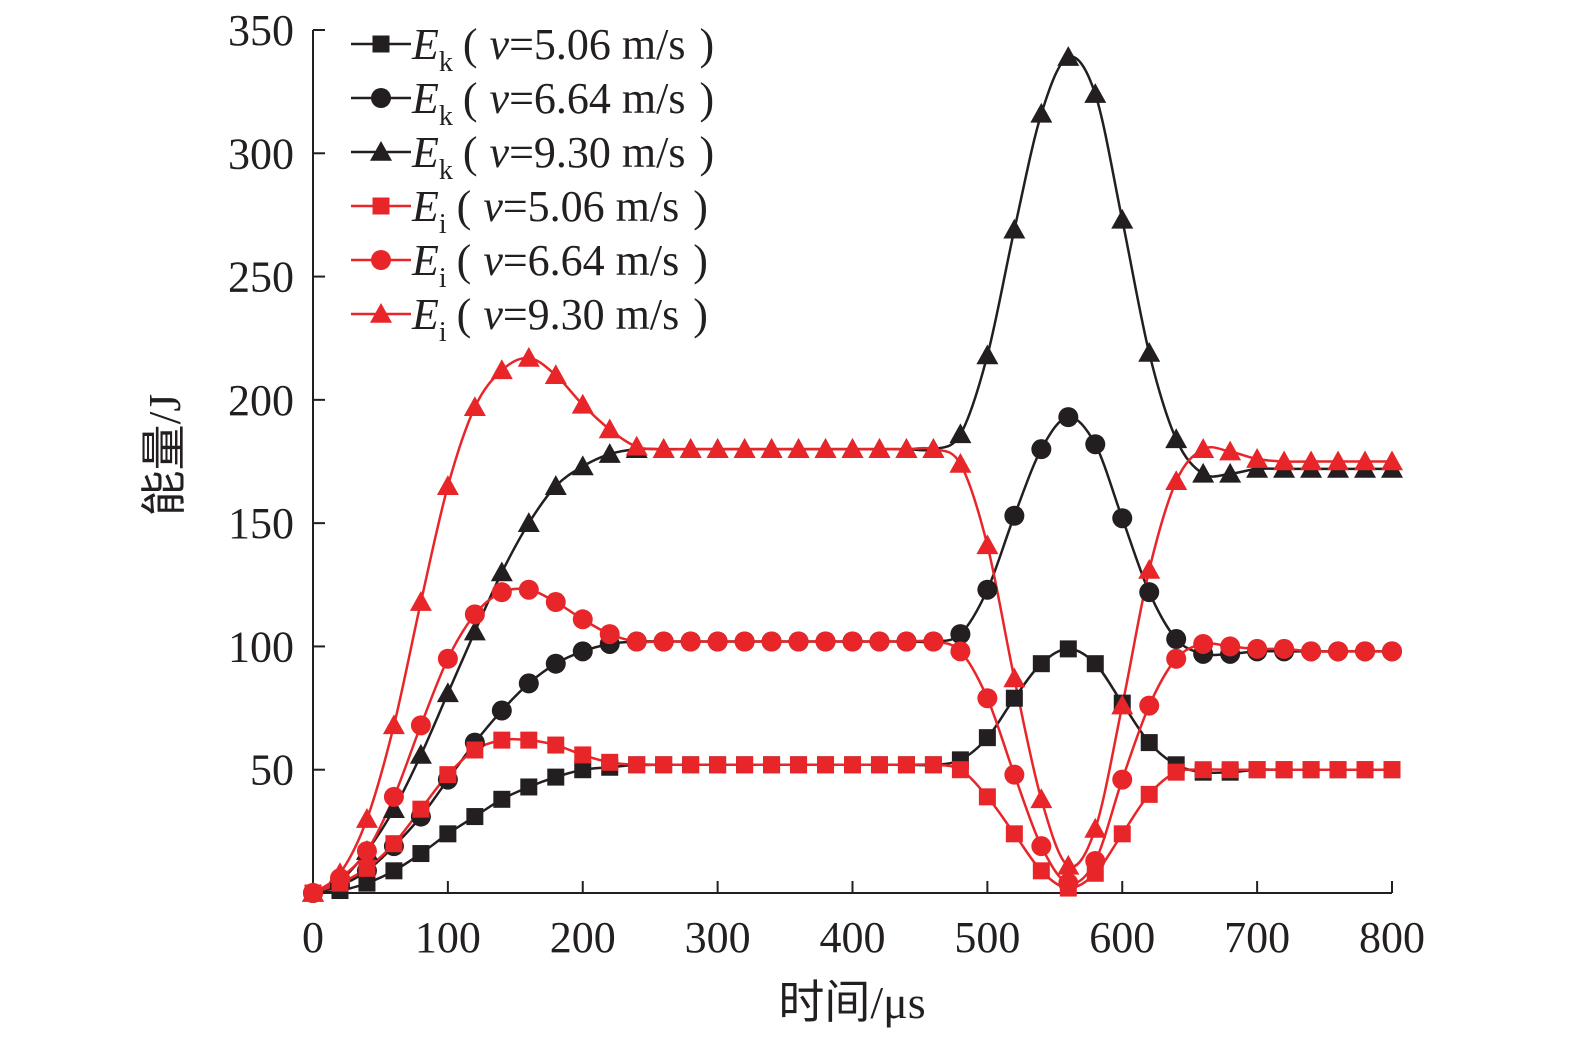 This screenshot has height=1044, width=1575. I want to click on legend-label: Ei(v=6.64 m/s), so click(559, 265).